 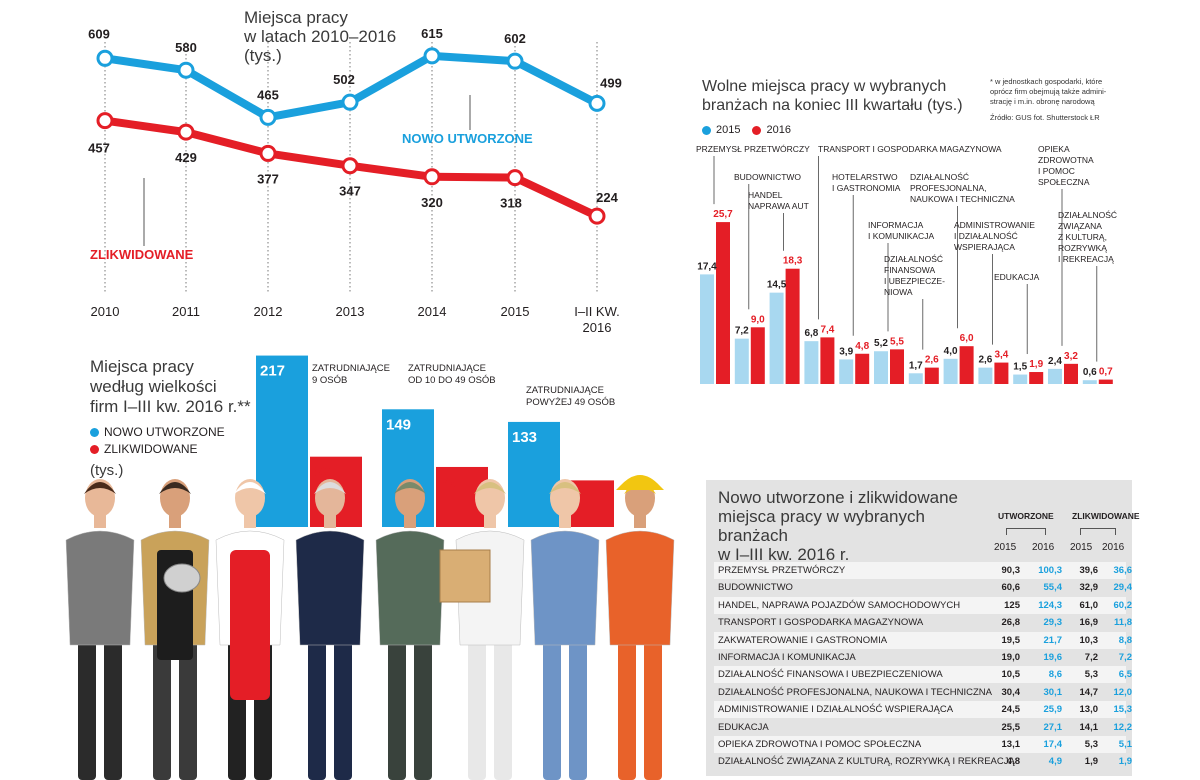 I want to click on row-value: 4,8, so click(x=1013, y=762).